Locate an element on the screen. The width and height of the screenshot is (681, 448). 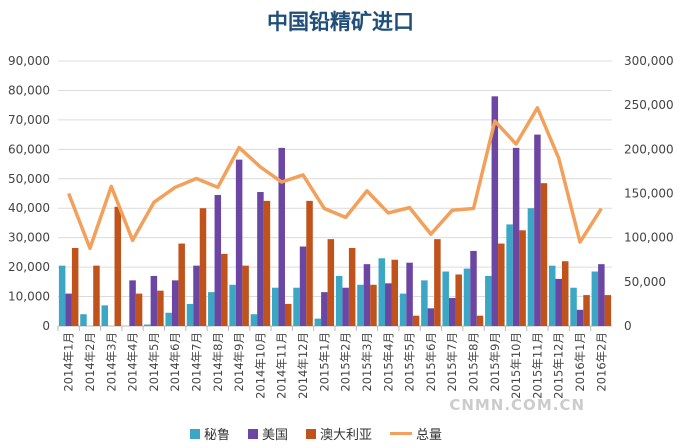
y-right-tick-label: 100,000 is located at coordinates (649, 238).